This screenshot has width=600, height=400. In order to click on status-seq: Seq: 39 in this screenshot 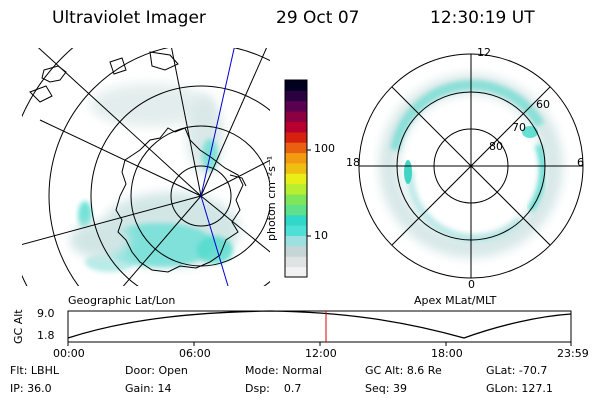, I will do `click(386, 388)`.